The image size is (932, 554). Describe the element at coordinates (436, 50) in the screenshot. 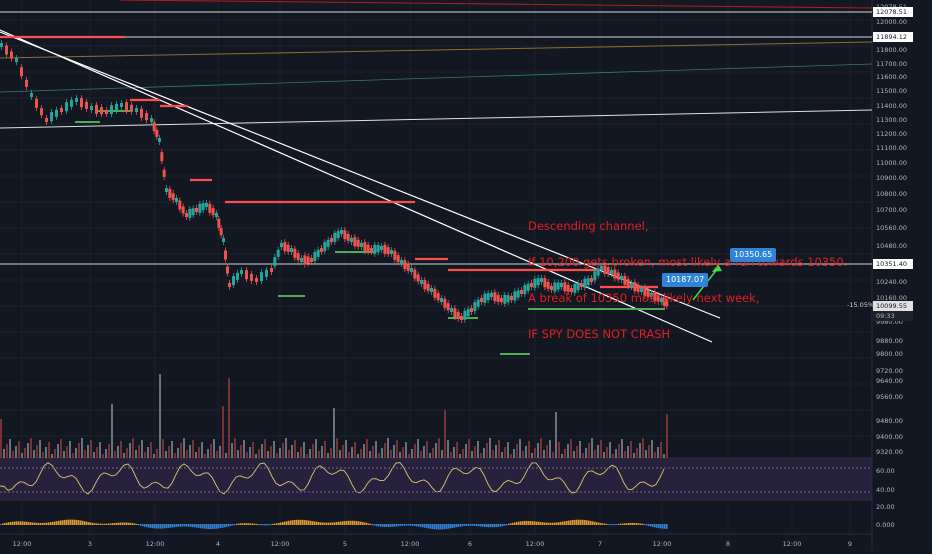

I see `trend-line-orange` at that location.